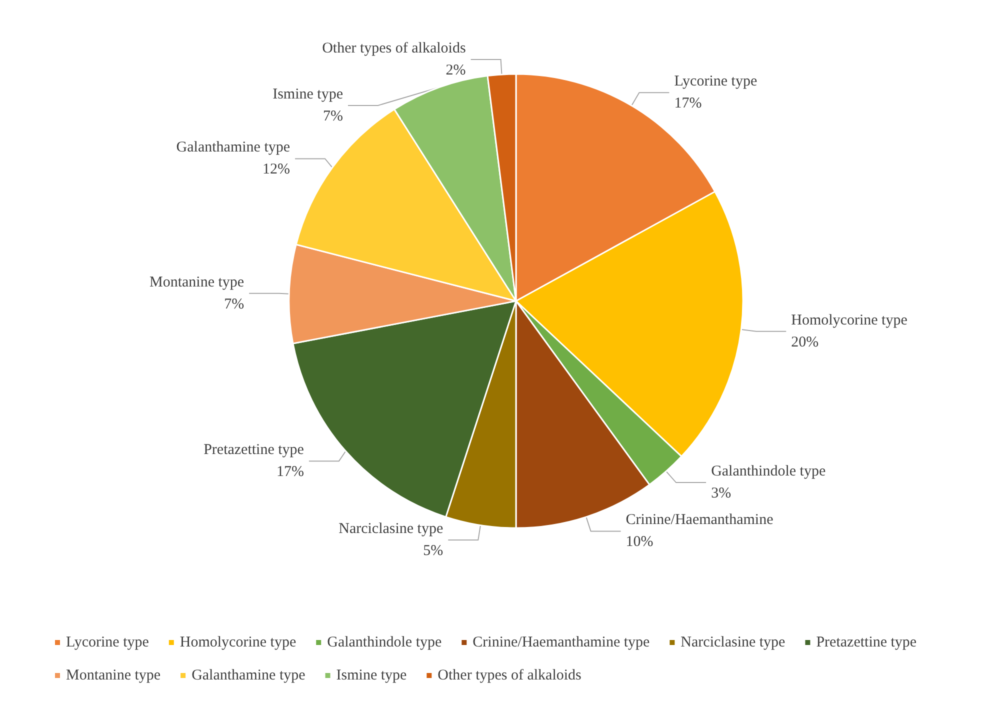 The width and height of the screenshot is (990, 704). I want to click on data-label: Galanthamine type 12%, so click(233, 159).